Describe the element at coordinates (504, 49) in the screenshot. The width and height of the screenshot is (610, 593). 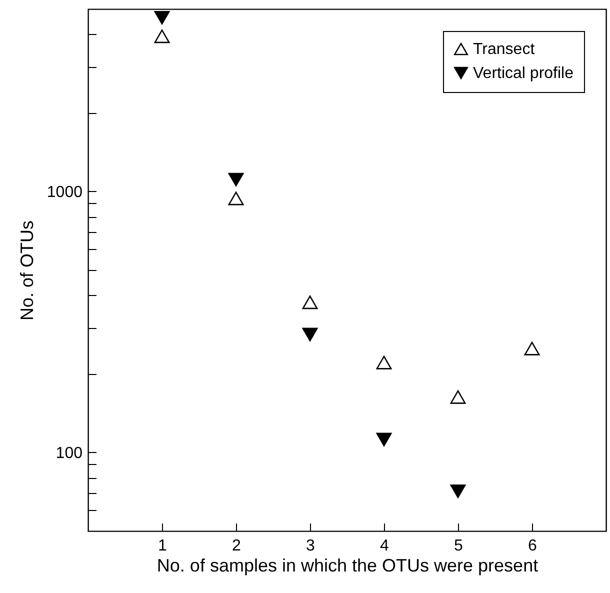
I see `legend-label: Transect` at that location.